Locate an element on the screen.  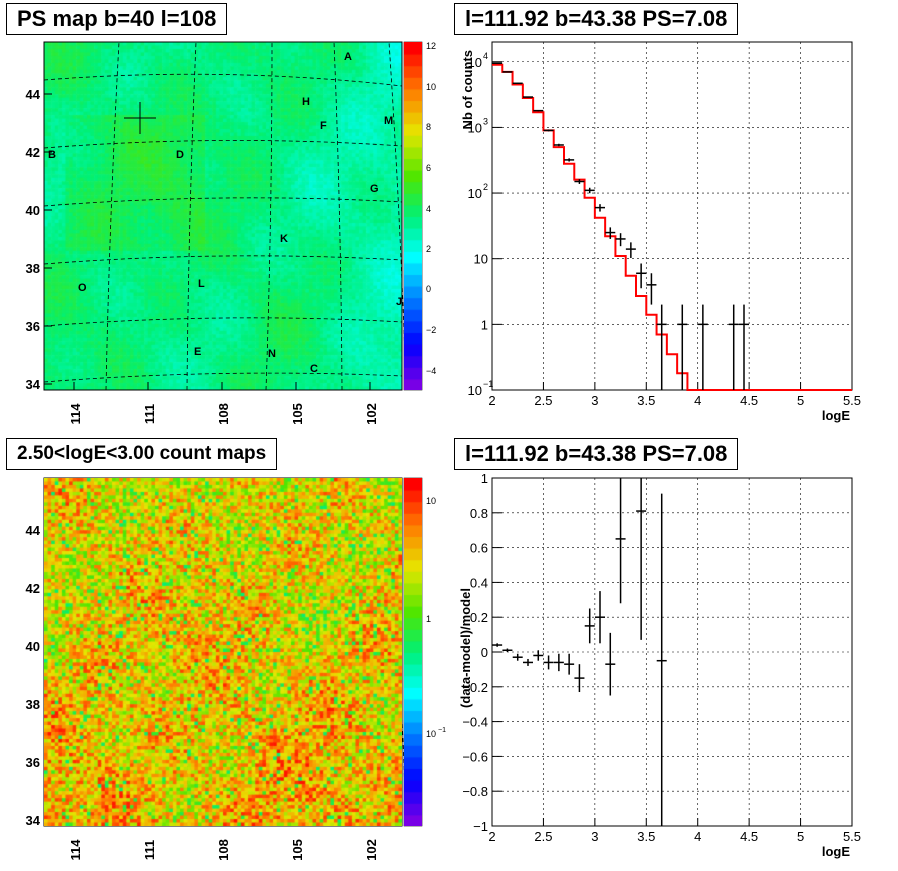
residual-ytick-label: 0.4 is located at coordinates (479, 582).